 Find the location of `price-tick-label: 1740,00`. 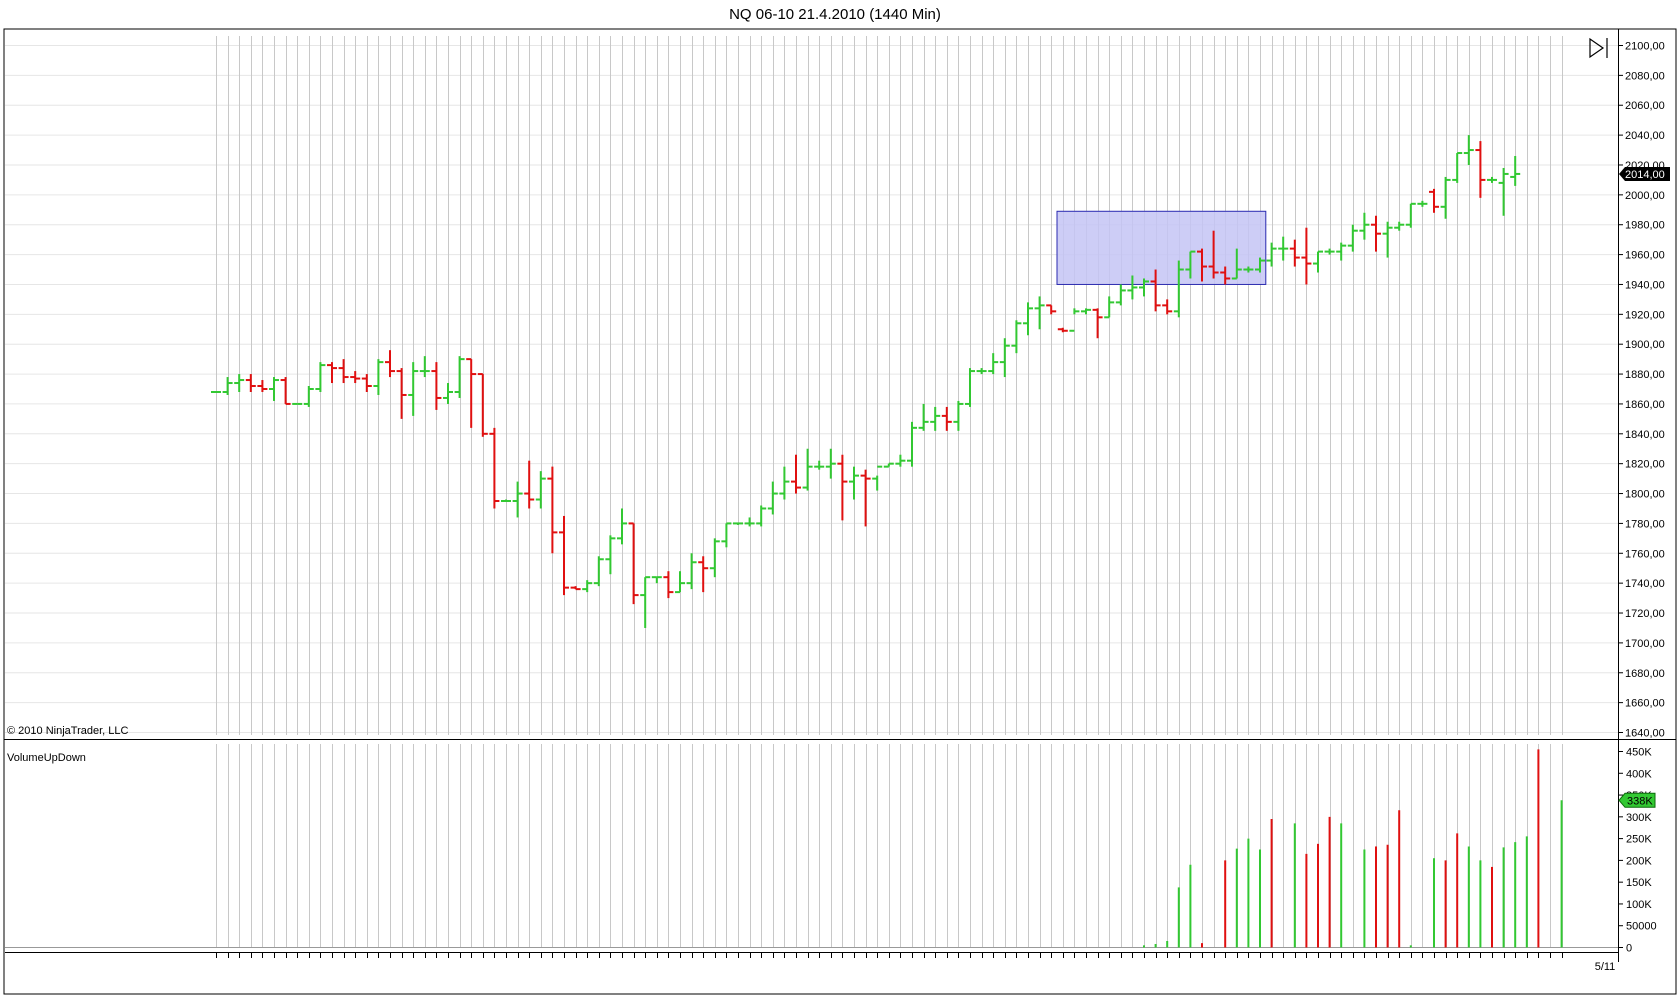

price-tick-label: 1740,00 is located at coordinates (1645, 584).